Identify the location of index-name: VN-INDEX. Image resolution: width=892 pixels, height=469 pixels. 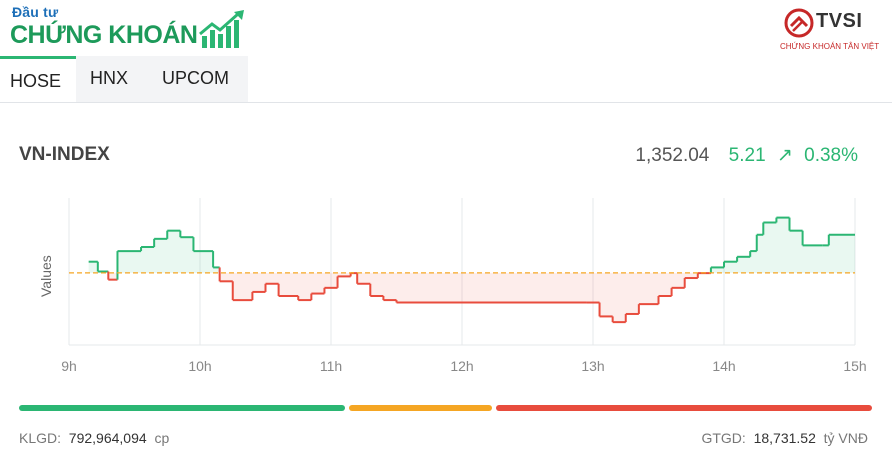
(64, 154).